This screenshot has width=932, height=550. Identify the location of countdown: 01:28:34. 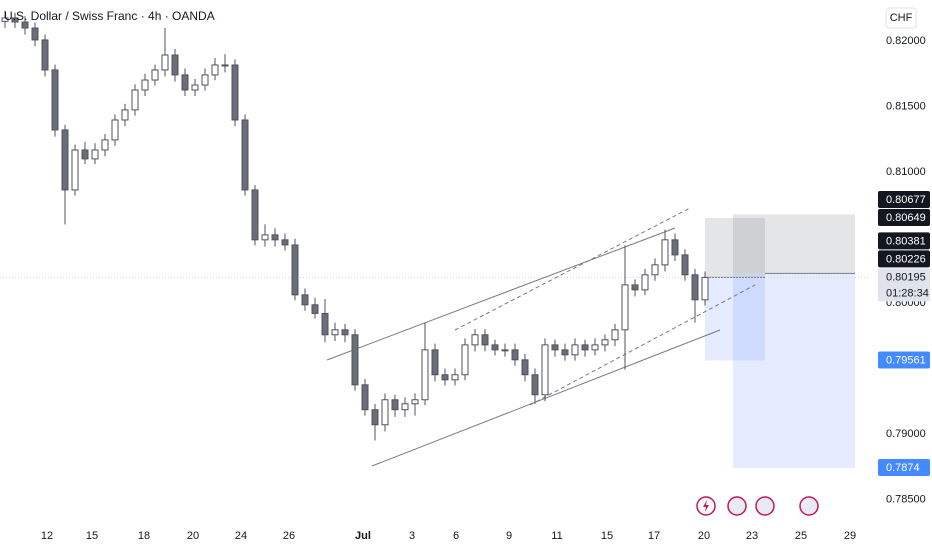
(907, 293).